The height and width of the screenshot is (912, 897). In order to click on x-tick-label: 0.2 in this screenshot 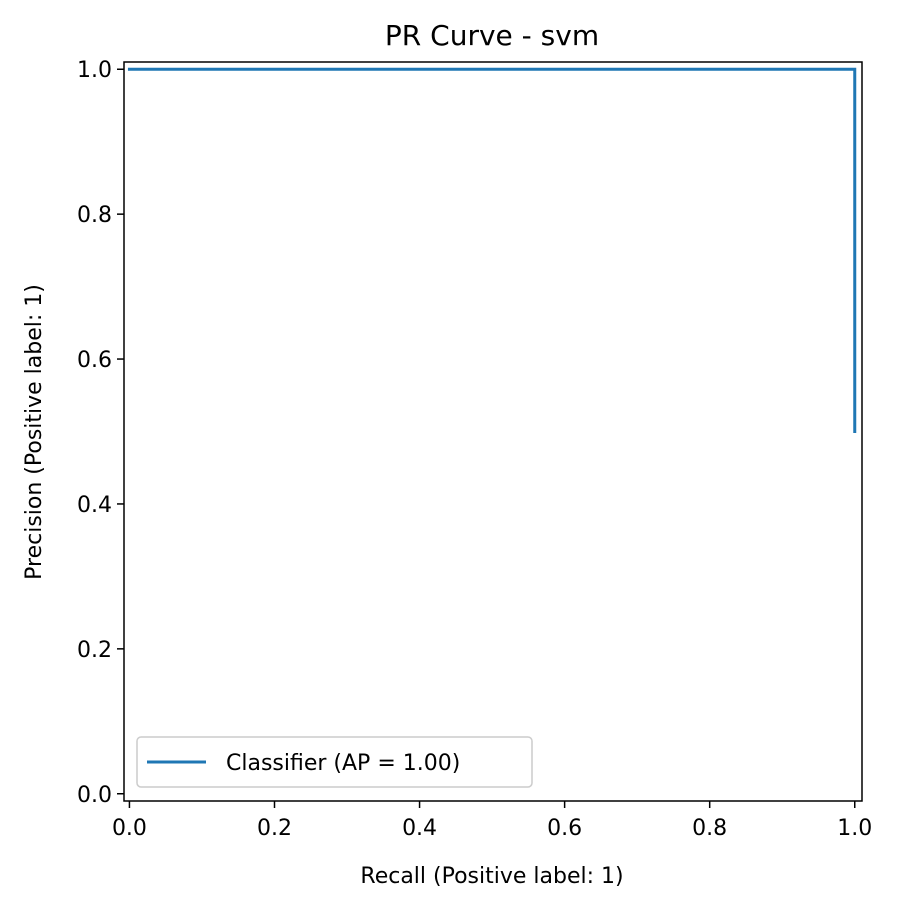, I will do `click(274, 828)`.